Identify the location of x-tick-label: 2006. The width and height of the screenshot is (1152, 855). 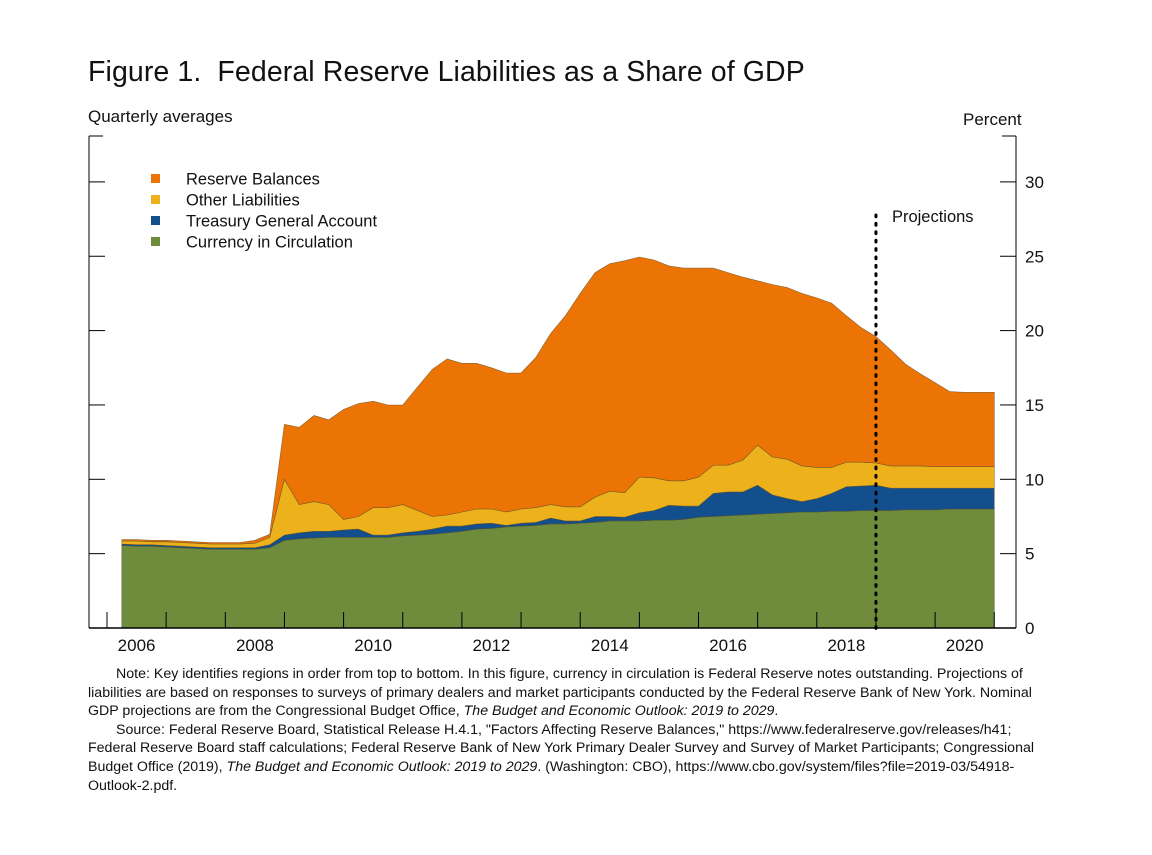
(137, 645).